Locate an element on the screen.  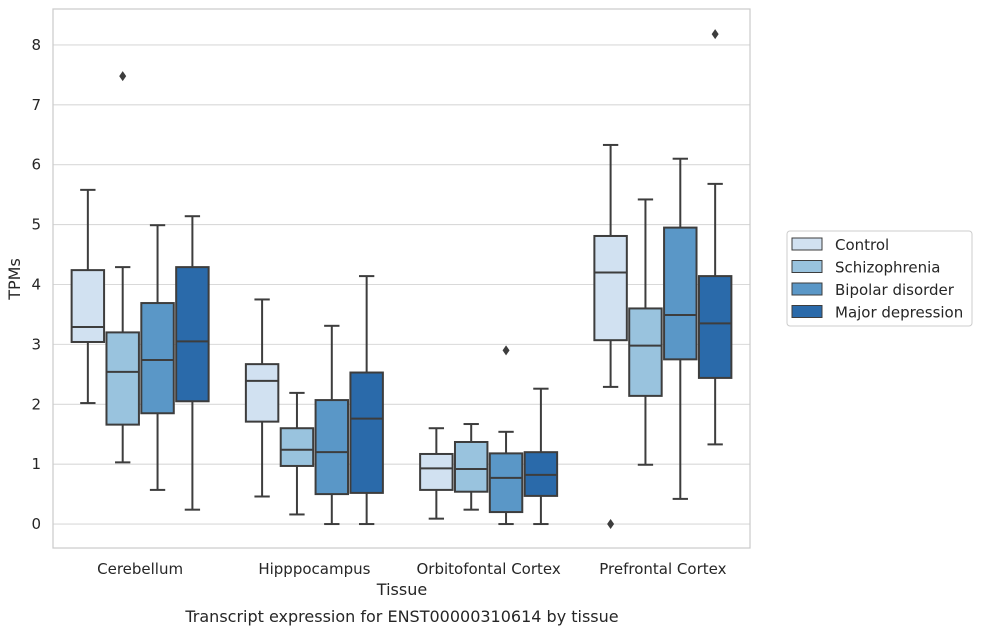
y-tick-label: 0 is located at coordinates (36, 524).